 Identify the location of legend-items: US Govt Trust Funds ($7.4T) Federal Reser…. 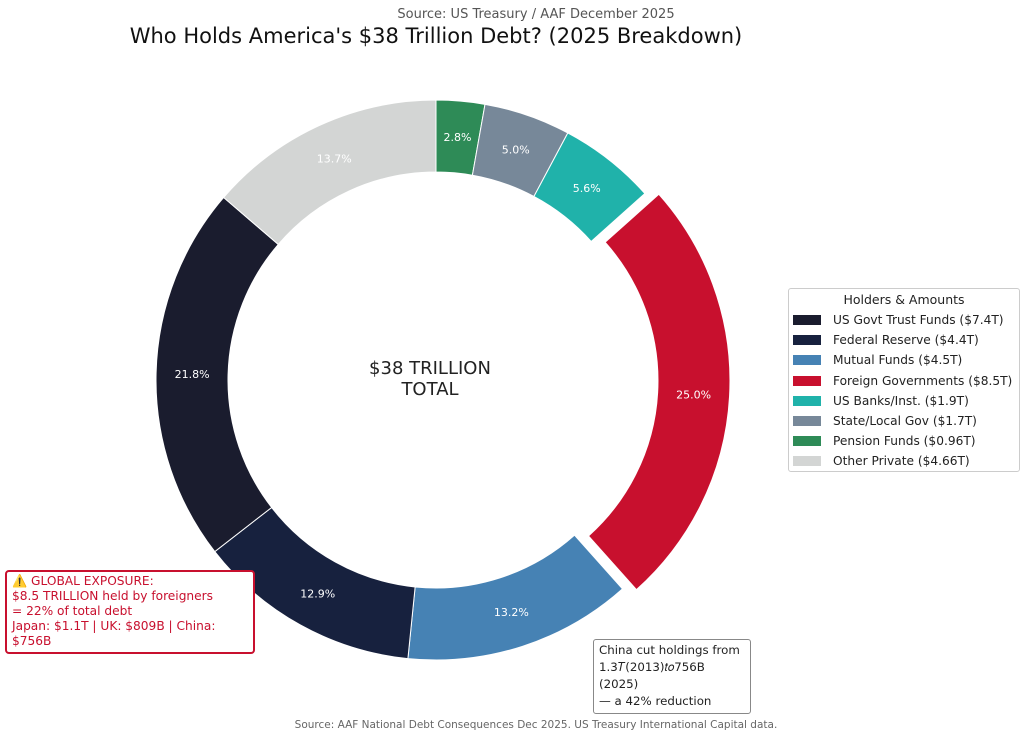
(904, 391).